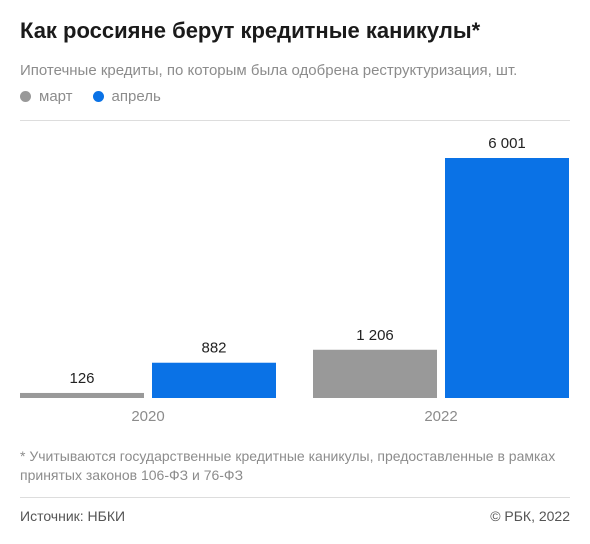  Describe the element at coordinates (214, 380) in the screenshot. I see `bar-2020-april` at that location.